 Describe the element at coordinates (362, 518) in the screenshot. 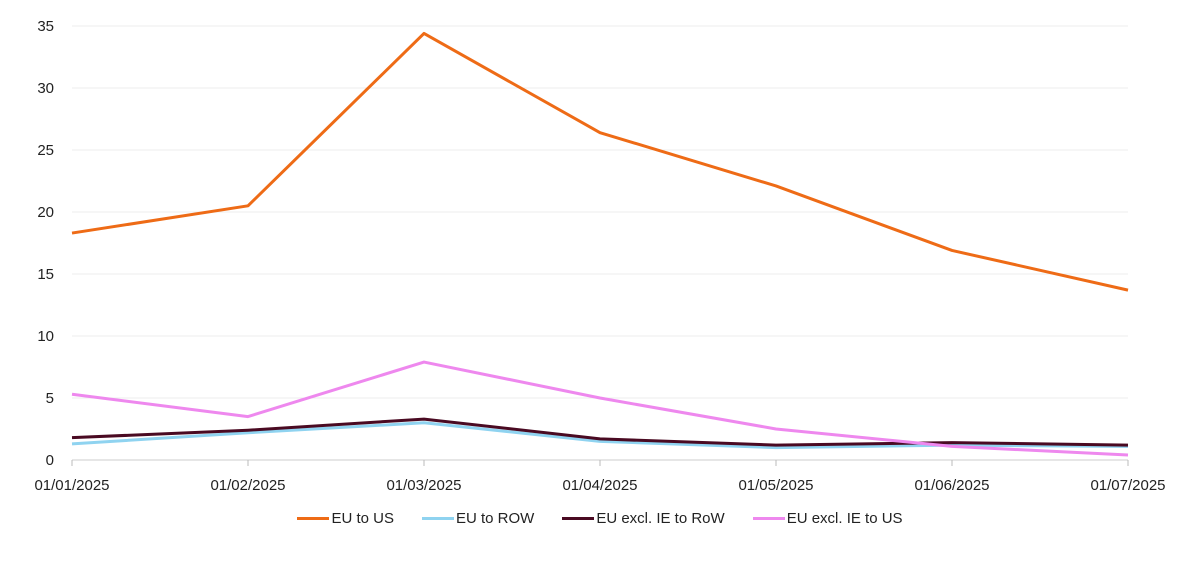

I see `legend-label: EU to US` at that location.